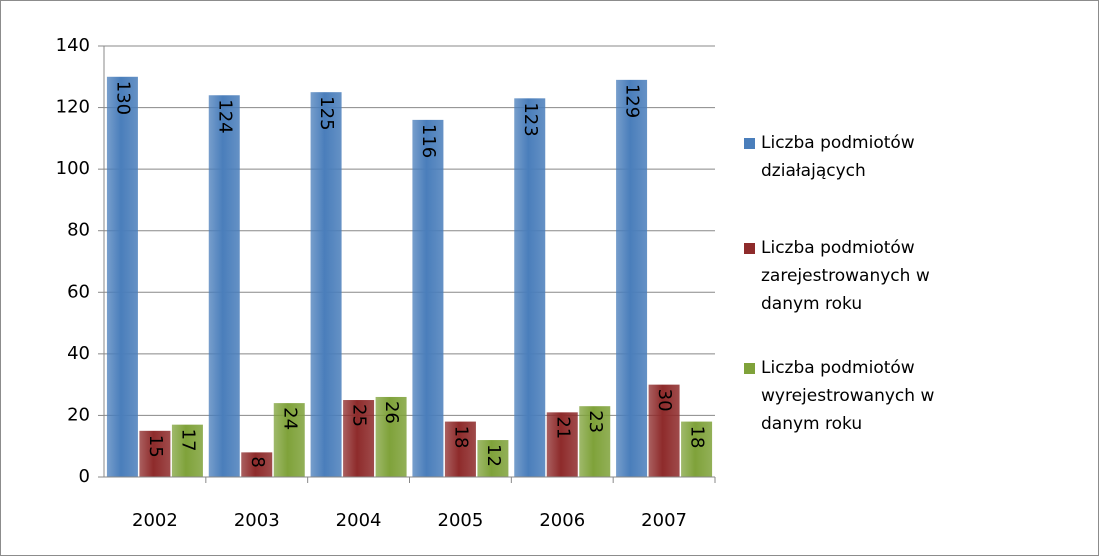  Describe the element at coordinates (122, 98) in the screenshot. I see `data-label: 130` at that location.